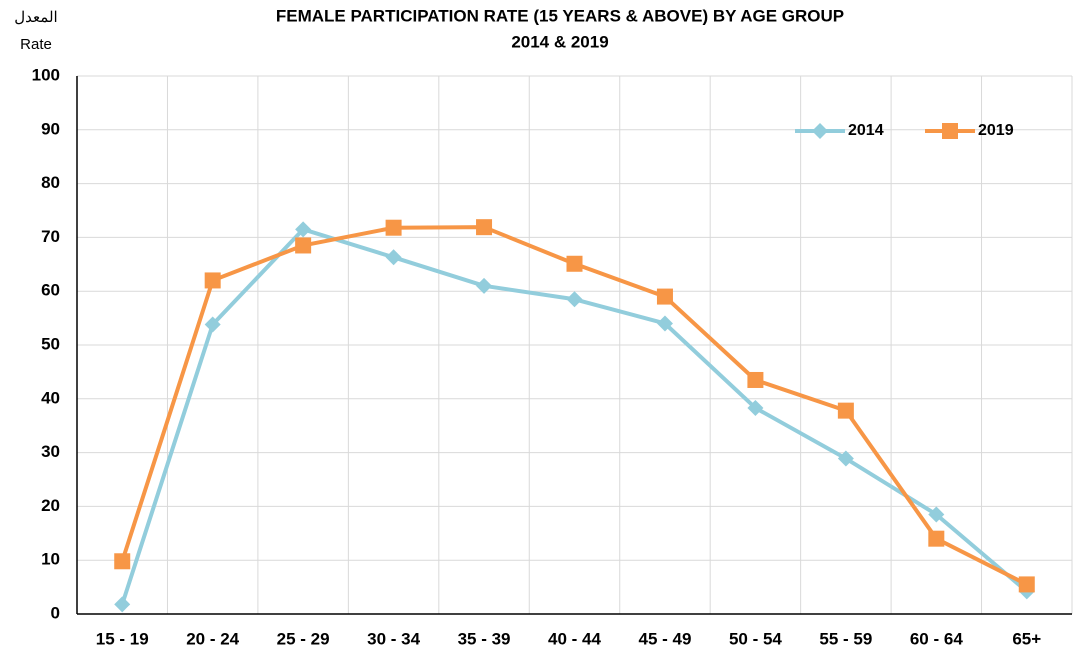 Image resolution: width=1086 pixels, height=657 pixels. I want to click on y-tick-label: 100, so click(46, 74).